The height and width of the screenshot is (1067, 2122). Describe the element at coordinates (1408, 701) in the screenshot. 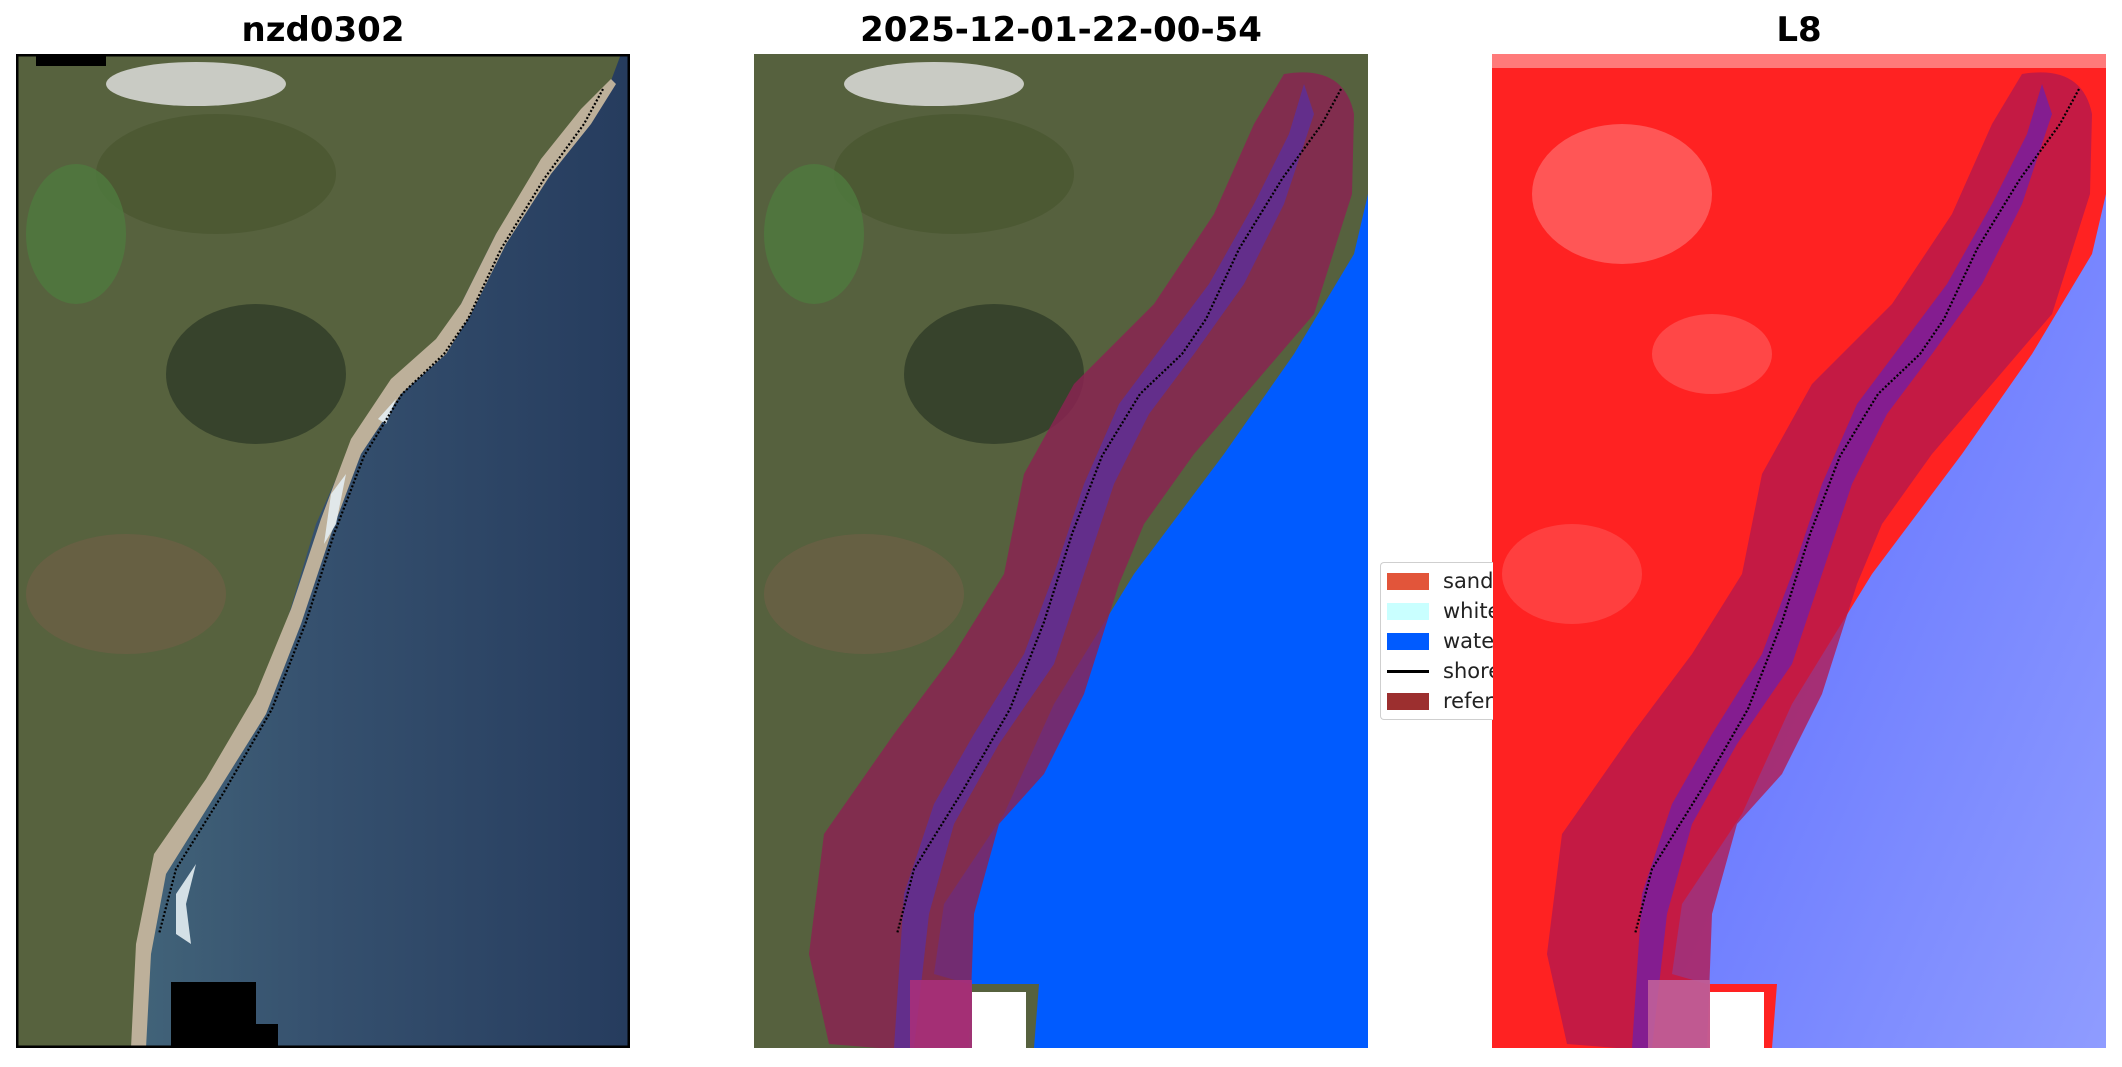

I see `reference-buffer-swatch` at that location.